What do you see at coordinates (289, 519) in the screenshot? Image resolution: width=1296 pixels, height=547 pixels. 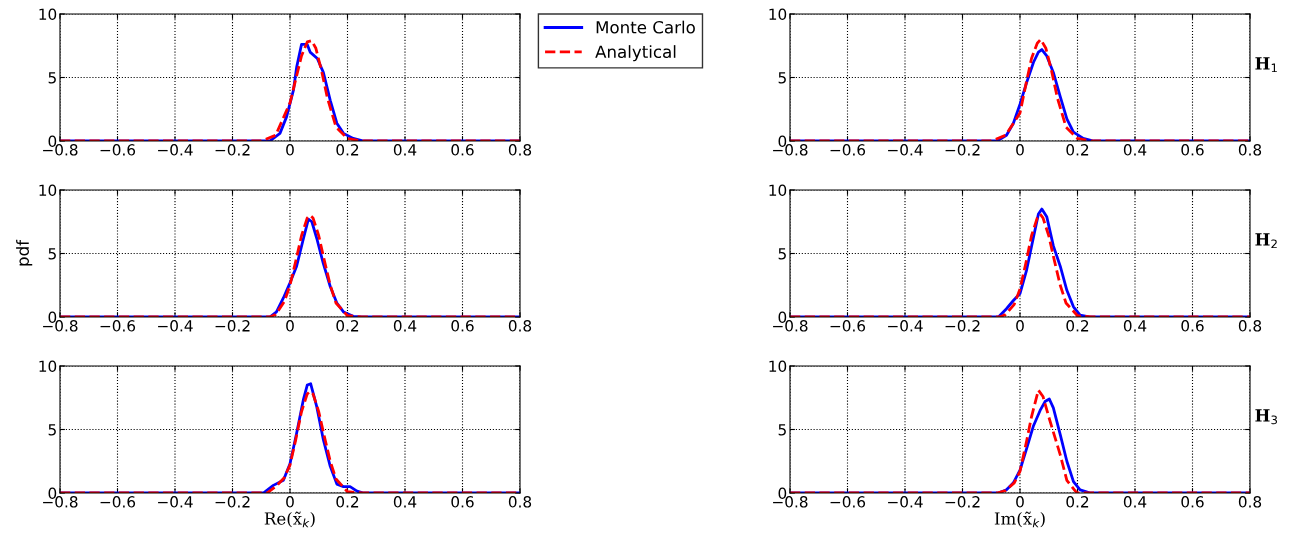 I see `x-axis-title: Re(x̃$_{k}$)` at bounding box center [289, 519].